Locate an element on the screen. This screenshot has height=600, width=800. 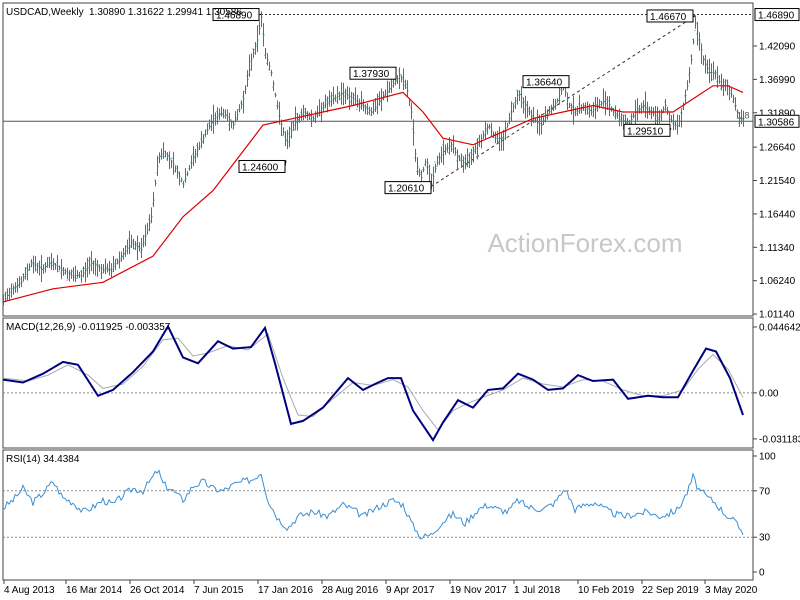
price-axis-label: 1.36990 is located at coordinates (777, 80).